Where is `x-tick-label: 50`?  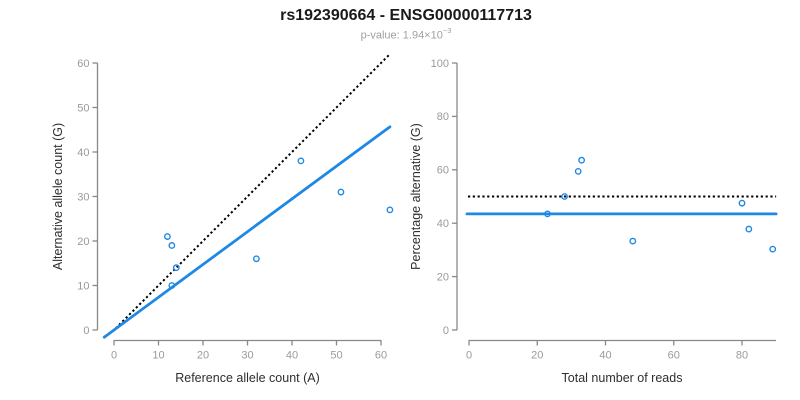
x-tick-label: 50 is located at coordinates (336, 356).